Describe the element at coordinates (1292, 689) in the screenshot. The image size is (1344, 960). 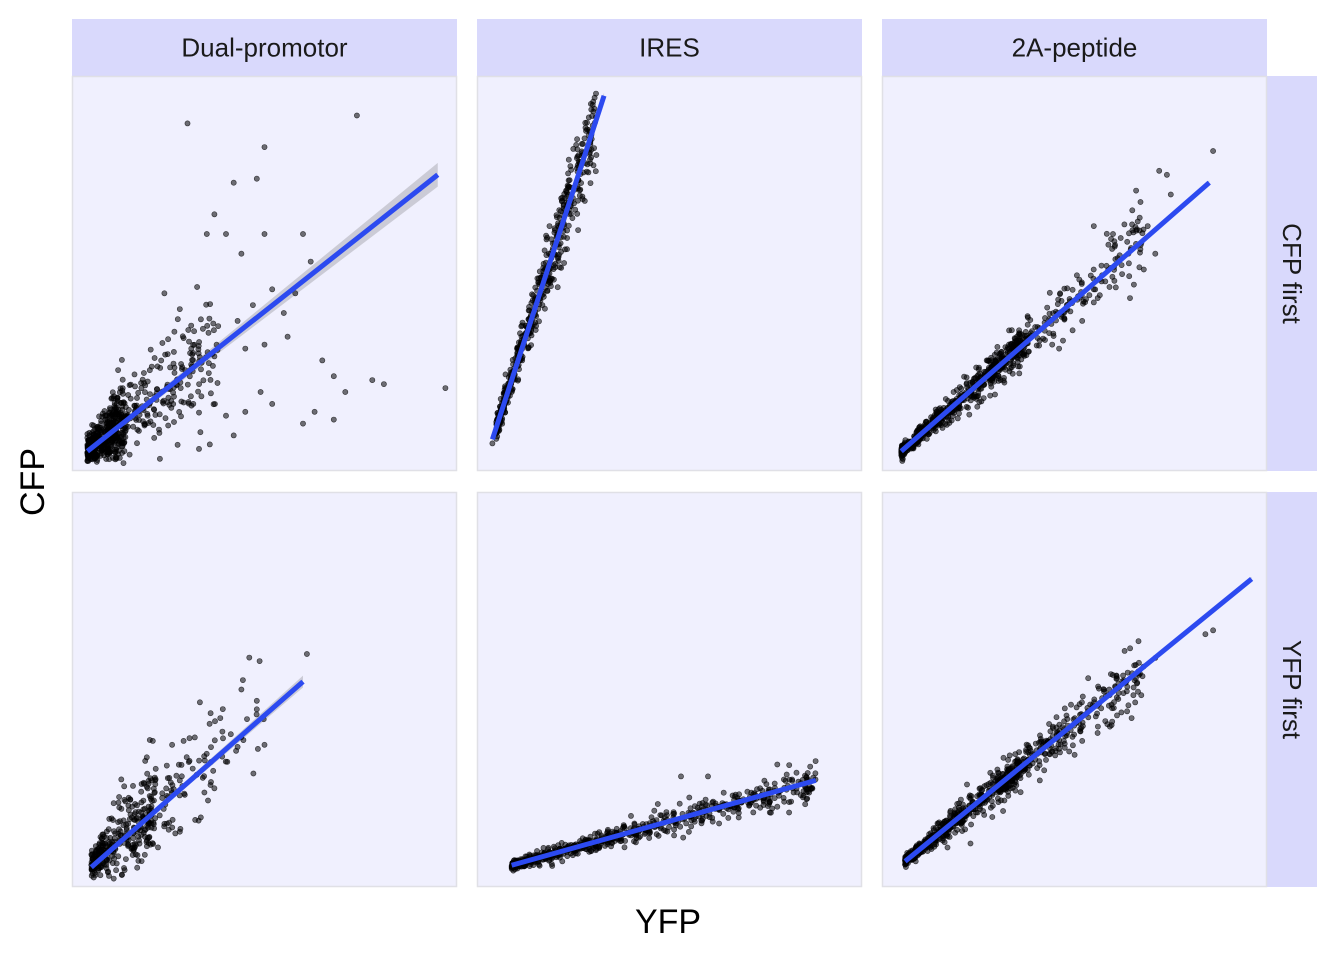
I see `strip-yfp-first: YFP first` at that location.